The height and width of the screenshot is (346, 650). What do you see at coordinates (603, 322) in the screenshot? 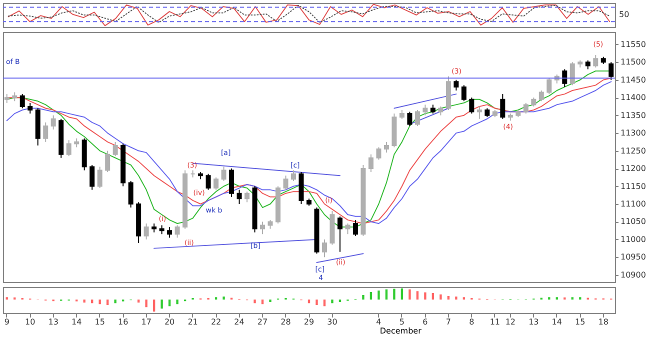
I see `x-tick-label: 18` at bounding box center [603, 322].